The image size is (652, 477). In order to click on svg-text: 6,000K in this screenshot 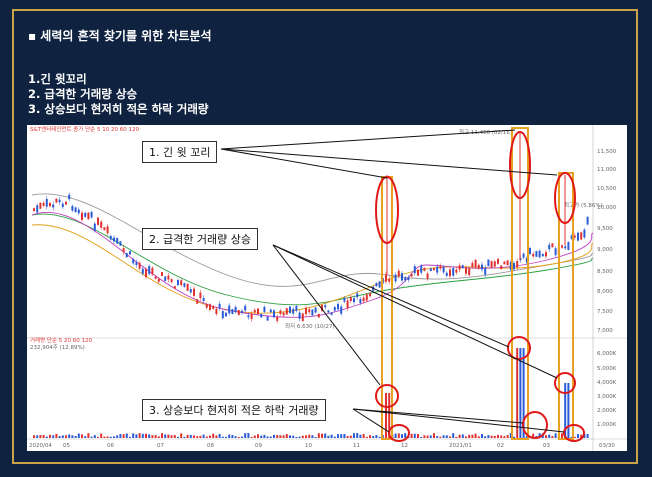, I will do `click(607, 354)`.